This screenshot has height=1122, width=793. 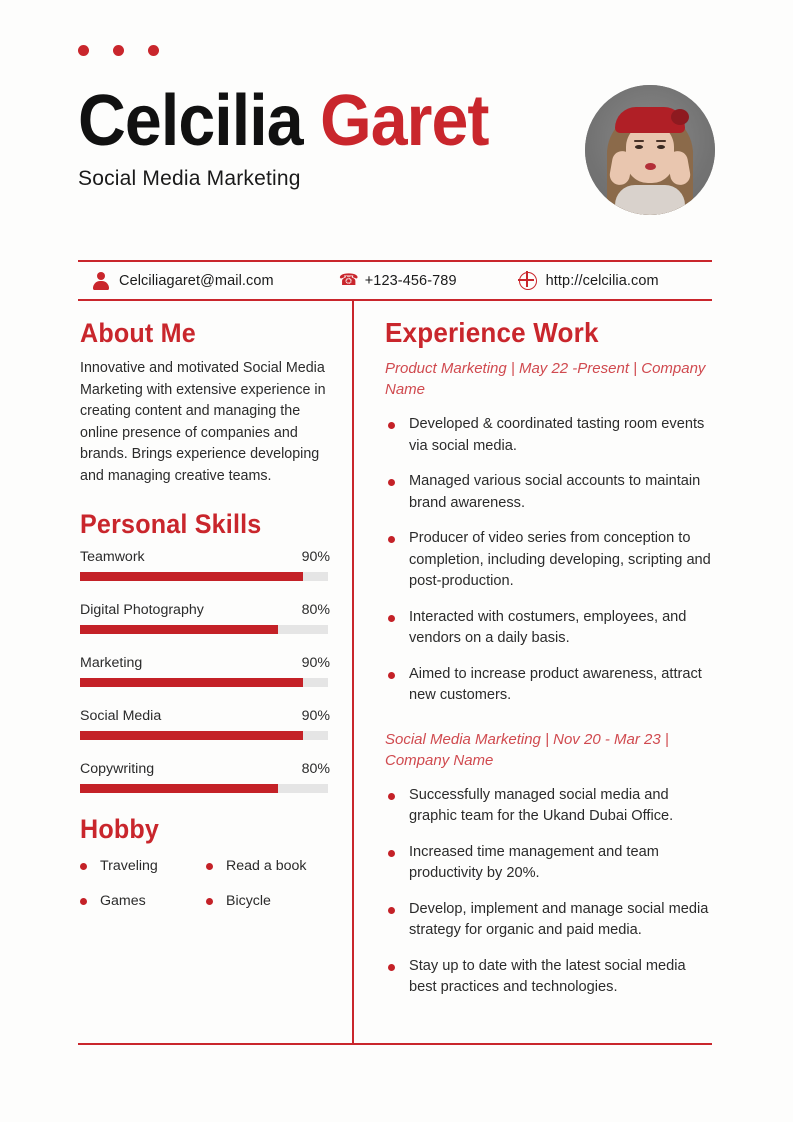 What do you see at coordinates (120, 829) in the screenshot?
I see `hobby-heading: Hobby` at bounding box center [120, 829].